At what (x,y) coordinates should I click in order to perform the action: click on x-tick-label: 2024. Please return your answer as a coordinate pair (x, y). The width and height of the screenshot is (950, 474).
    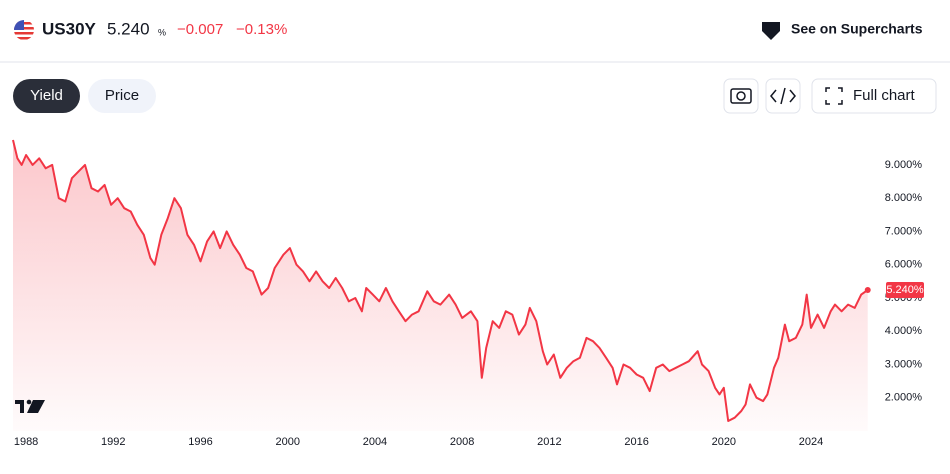
    Looking at the image, I should click on (811, 442).